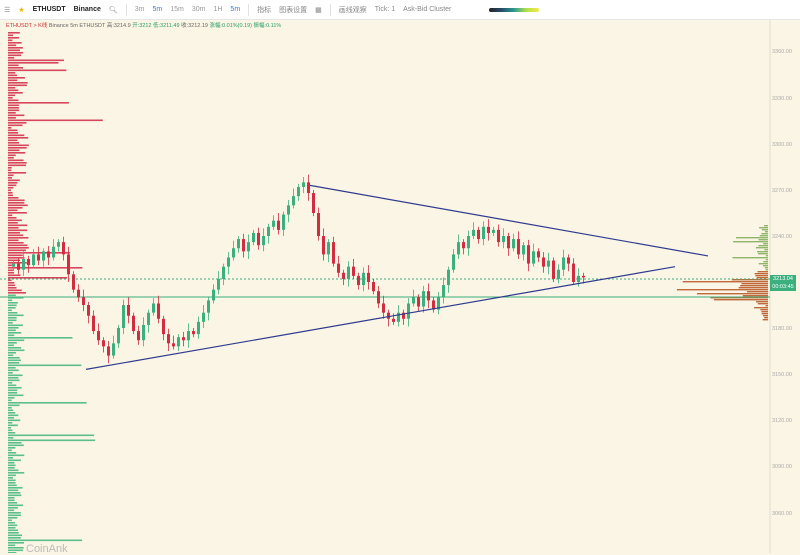  I want to click on tf-30m: 30m, so click(198, 9).